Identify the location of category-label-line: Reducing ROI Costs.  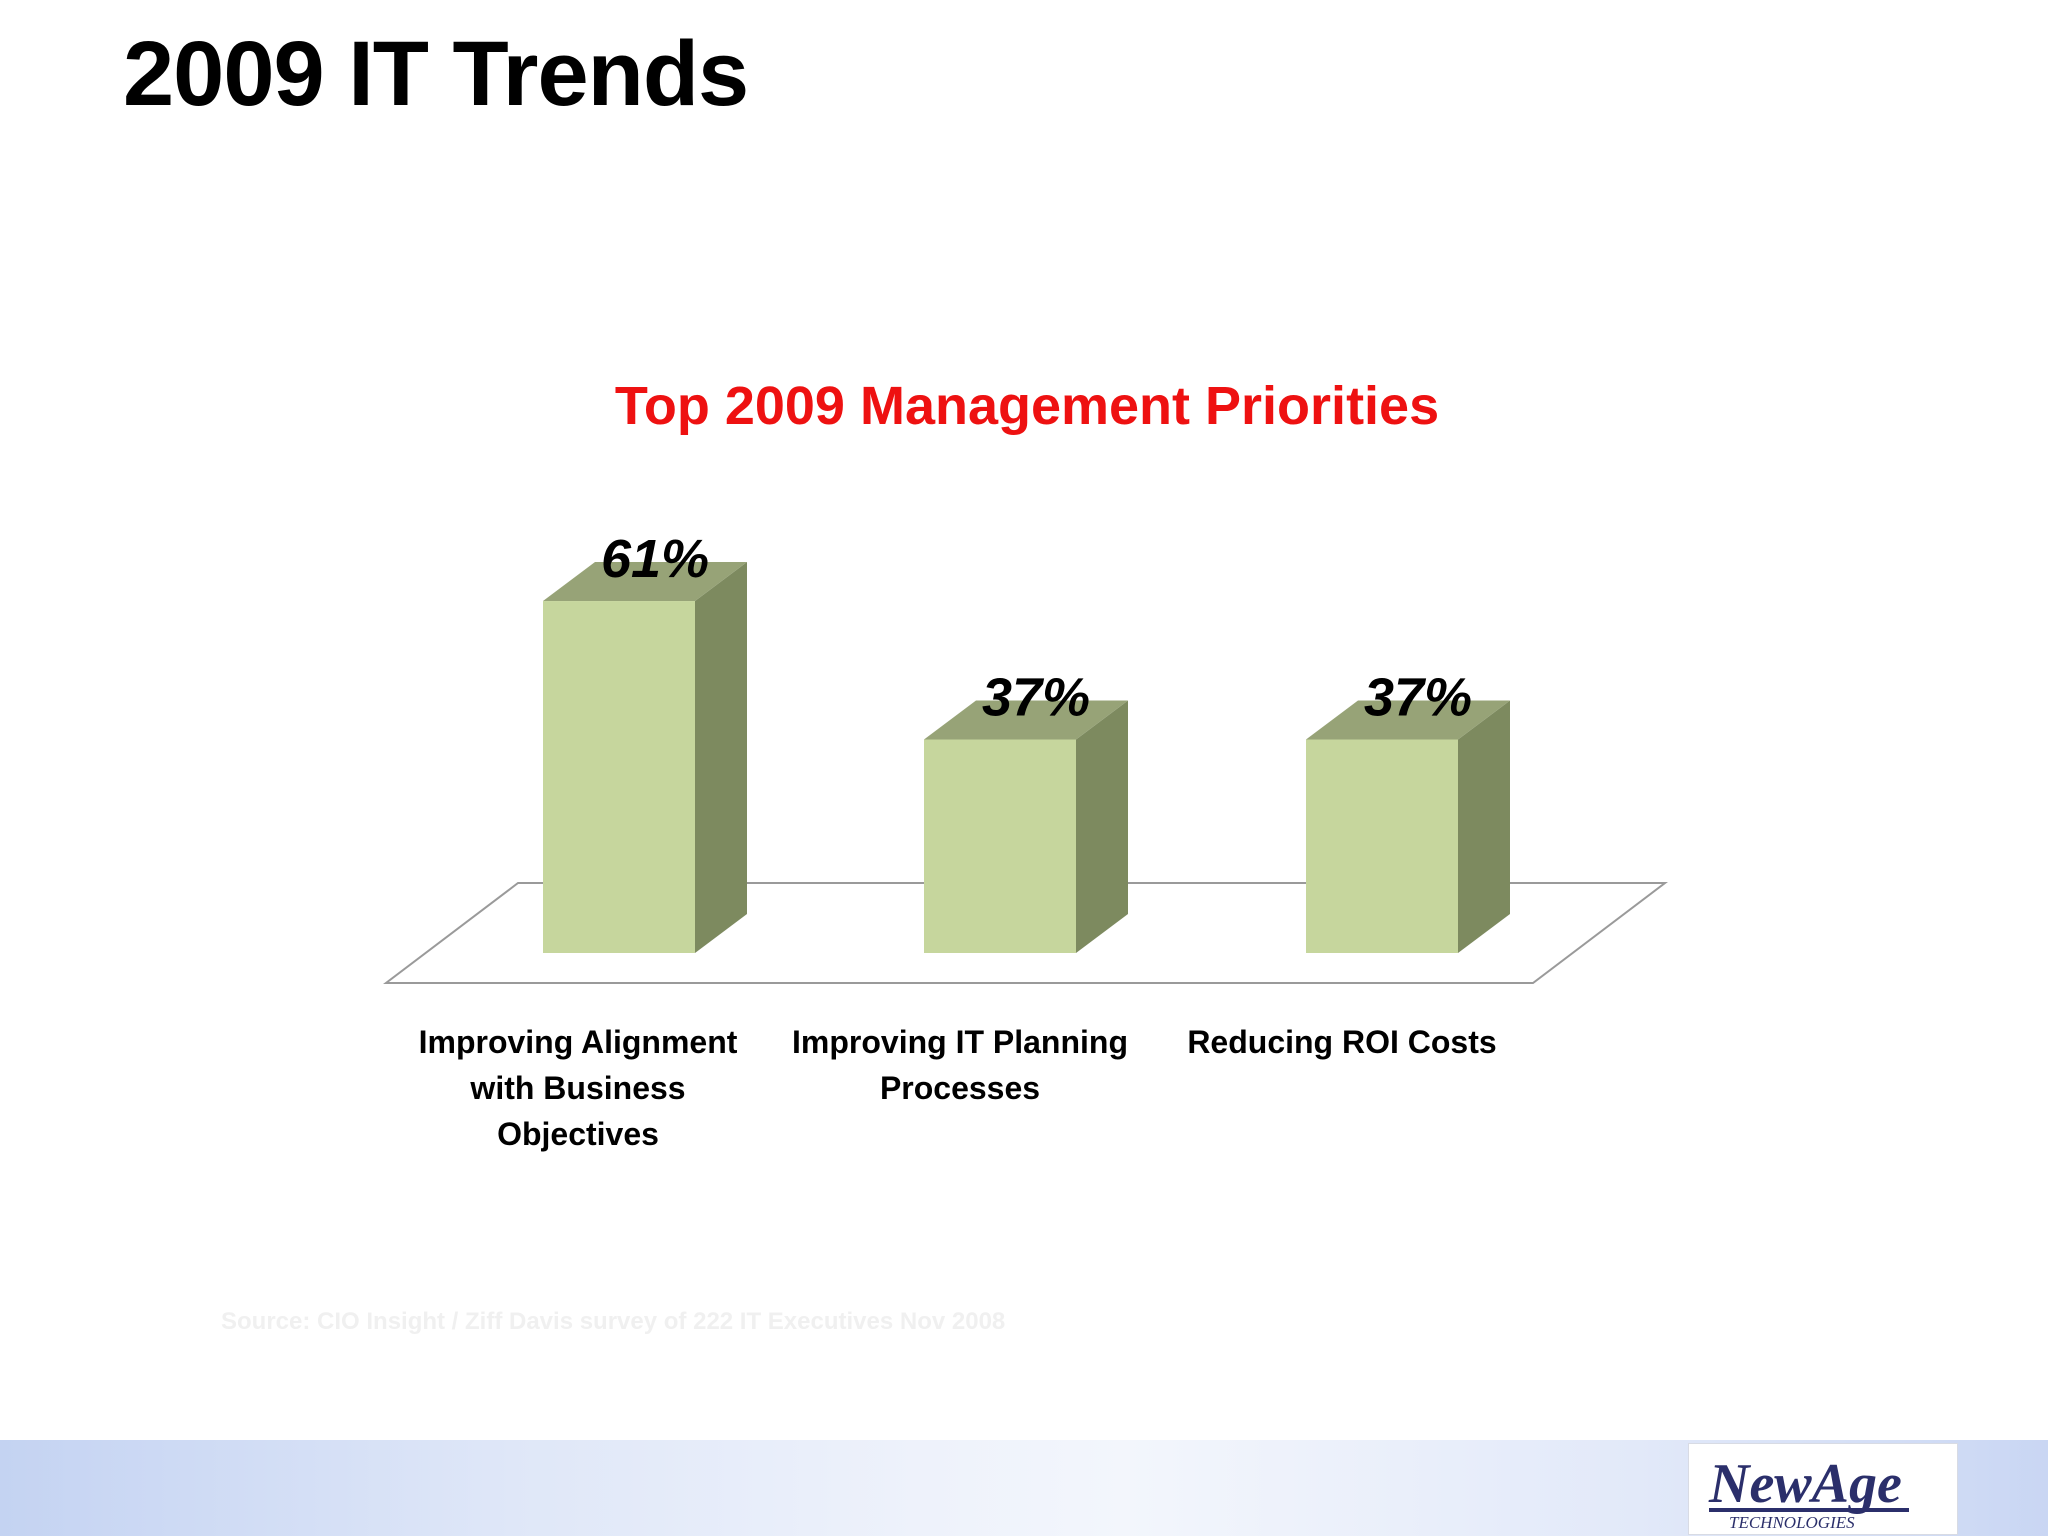
(1341, 1042).